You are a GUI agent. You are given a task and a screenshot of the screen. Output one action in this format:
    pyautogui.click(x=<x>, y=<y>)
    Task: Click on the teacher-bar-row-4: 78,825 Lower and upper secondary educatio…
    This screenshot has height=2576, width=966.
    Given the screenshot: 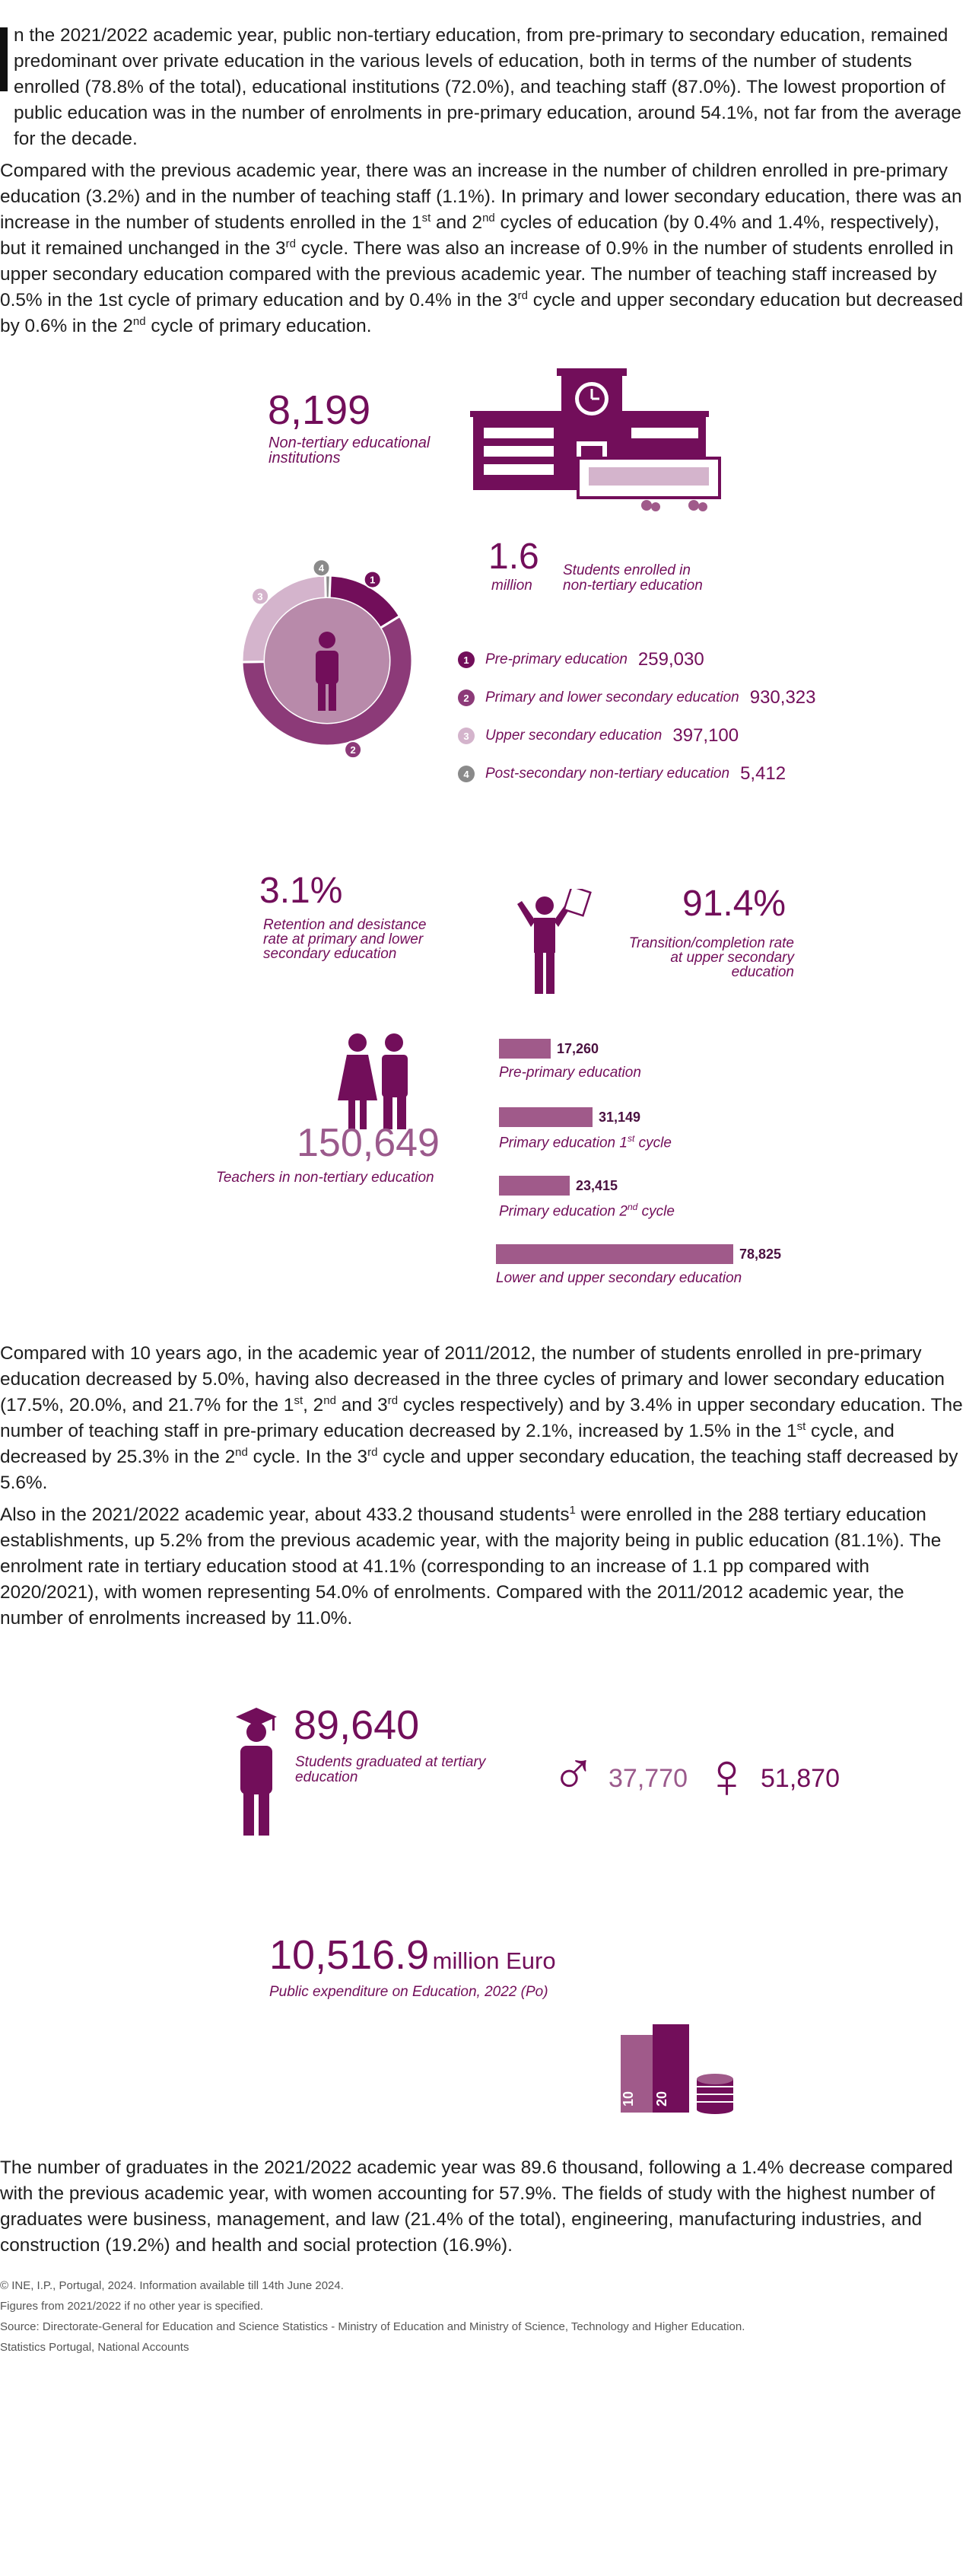 What is the action you would take?
    pyautogui.click(x=638, y=1265)
    